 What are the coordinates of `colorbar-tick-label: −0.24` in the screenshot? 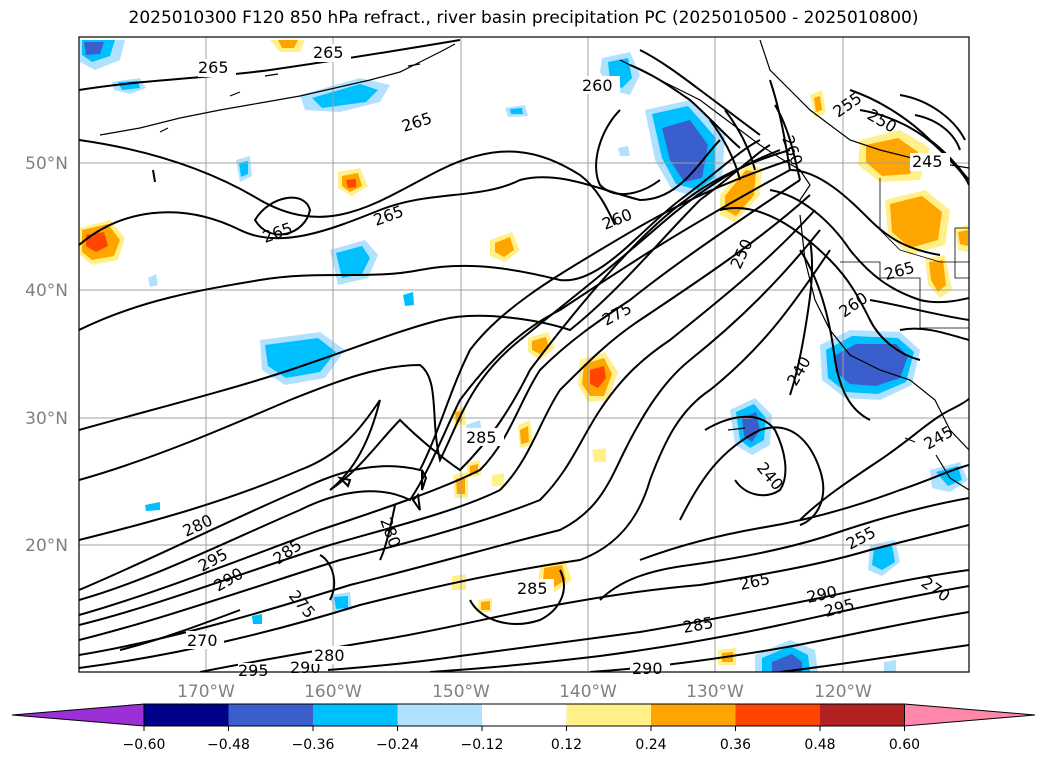 It's located at (397, 745).